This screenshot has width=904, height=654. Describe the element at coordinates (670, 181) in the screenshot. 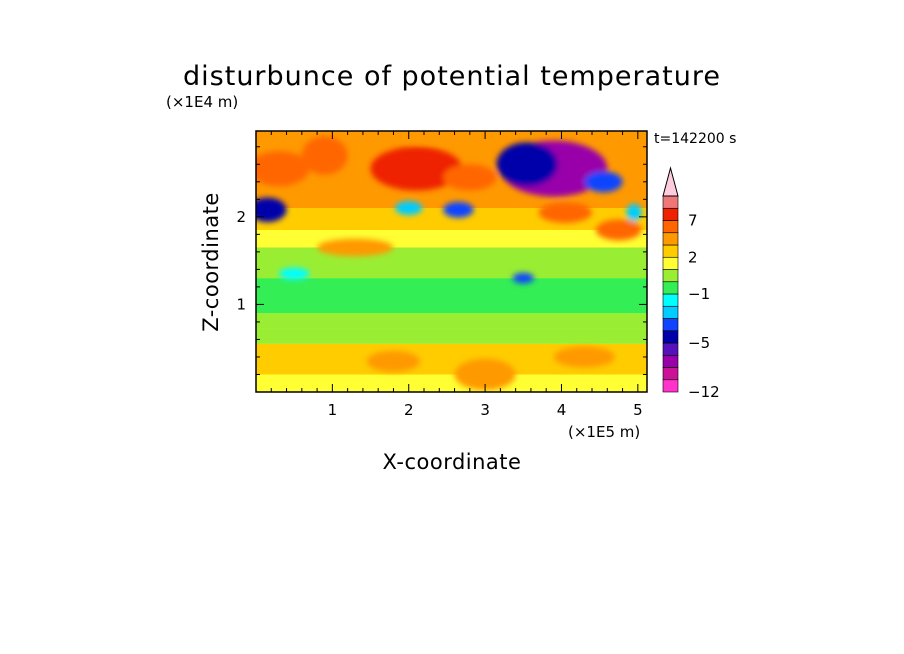

I see `colorbar-extend-arrow` at that location.